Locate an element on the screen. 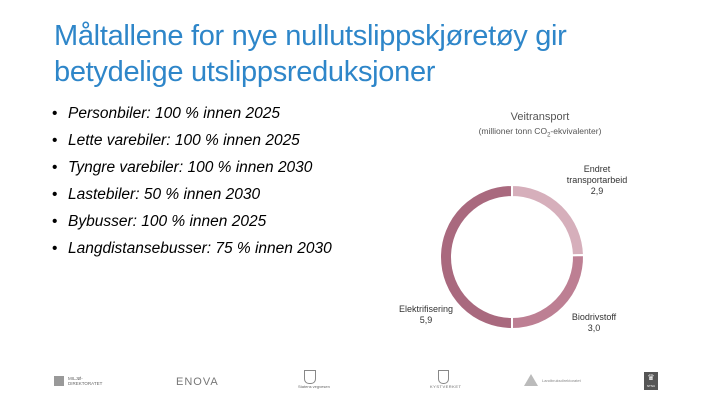 Image resolution: width=714 pixels, height=400 pixels. chart-title: Veitransport is located at coordinates (540, 117).